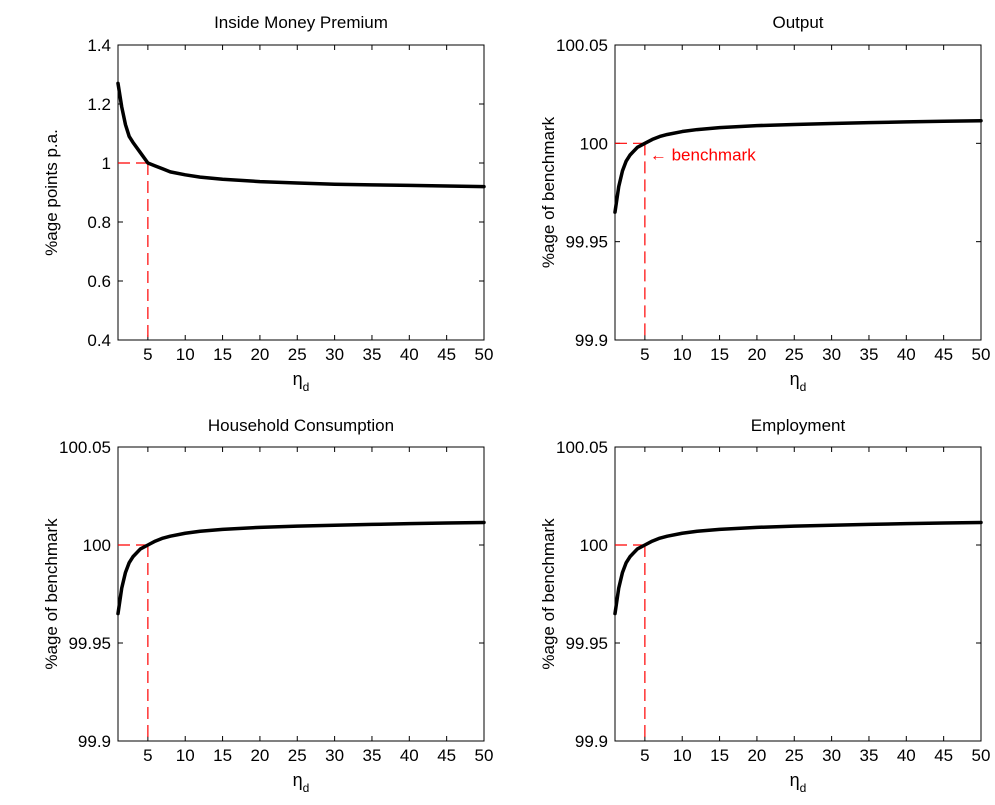 This screenshot has height=805, width=995. Describe the element at coordinates (301, 425) in the screenshot. I see `chart-title: Household Consumption` at that location.